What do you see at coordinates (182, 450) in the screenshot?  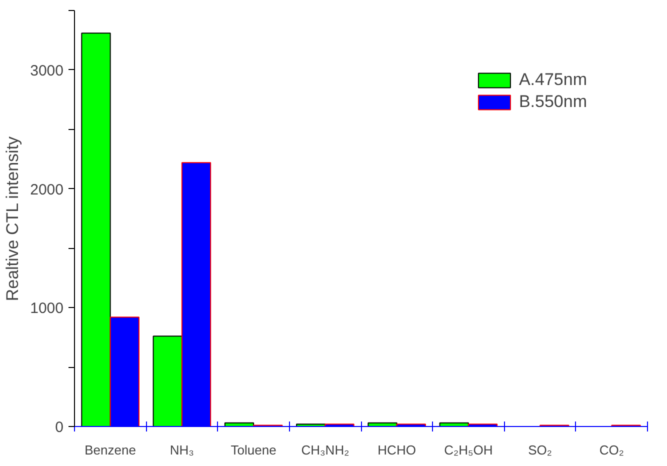 I see `x-tick-label: NH₃` at bounding box center [182, 450].